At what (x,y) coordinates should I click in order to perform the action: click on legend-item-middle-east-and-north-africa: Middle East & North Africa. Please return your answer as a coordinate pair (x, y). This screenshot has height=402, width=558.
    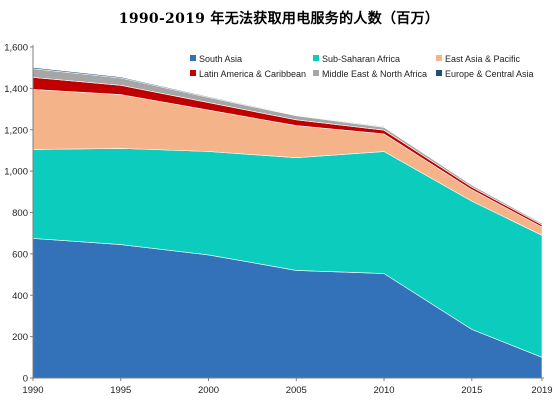
    Looking at the image, I should click on (370, 74).